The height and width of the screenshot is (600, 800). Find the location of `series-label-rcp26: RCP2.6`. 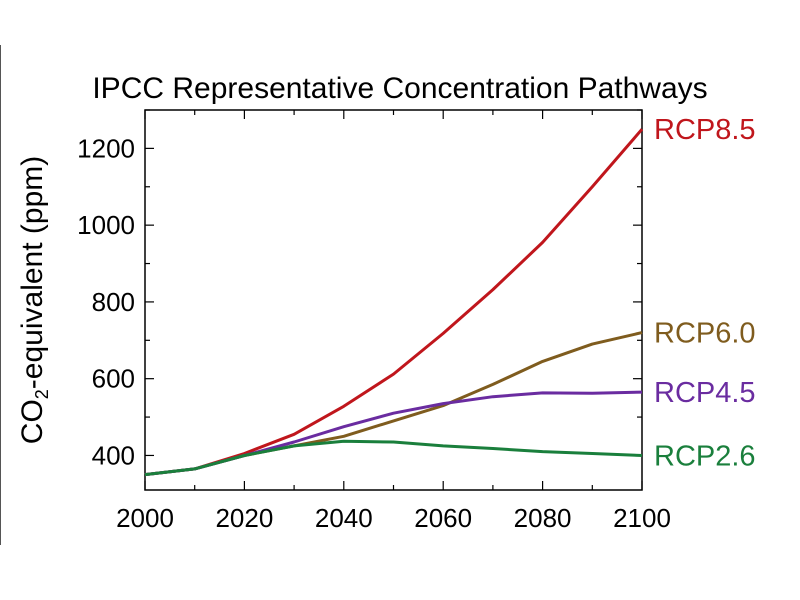

series-label-rcp26: RCP2.6 is located at coordinates (705, 456).